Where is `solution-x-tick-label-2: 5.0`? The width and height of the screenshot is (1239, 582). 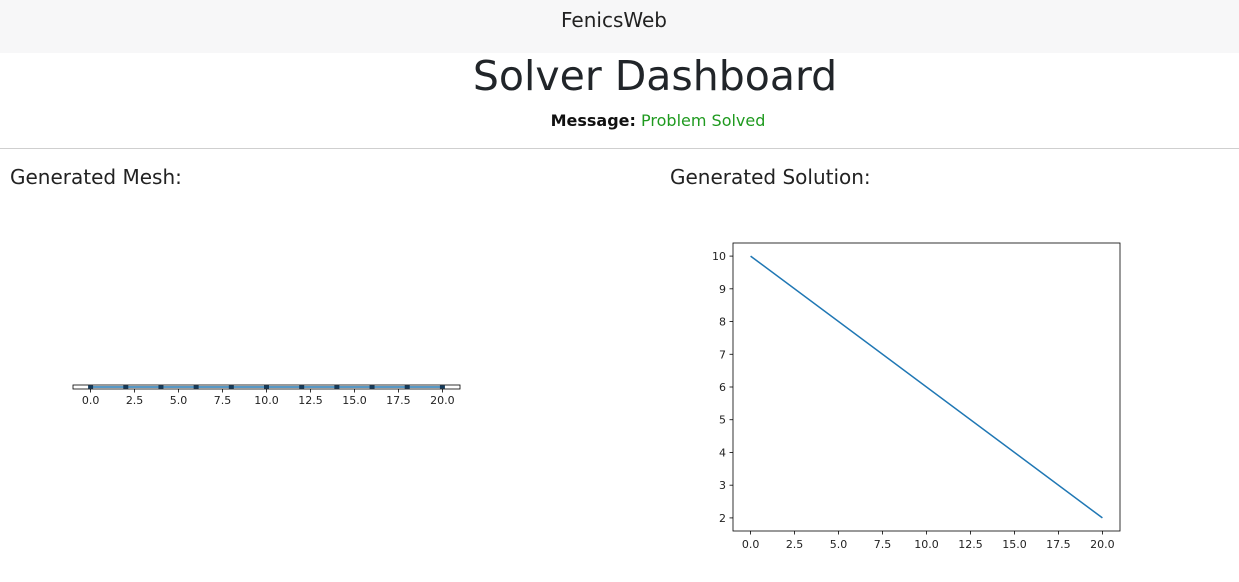
solution-x-tick-label-2: 5.0 is located at coordinates (839, 544).